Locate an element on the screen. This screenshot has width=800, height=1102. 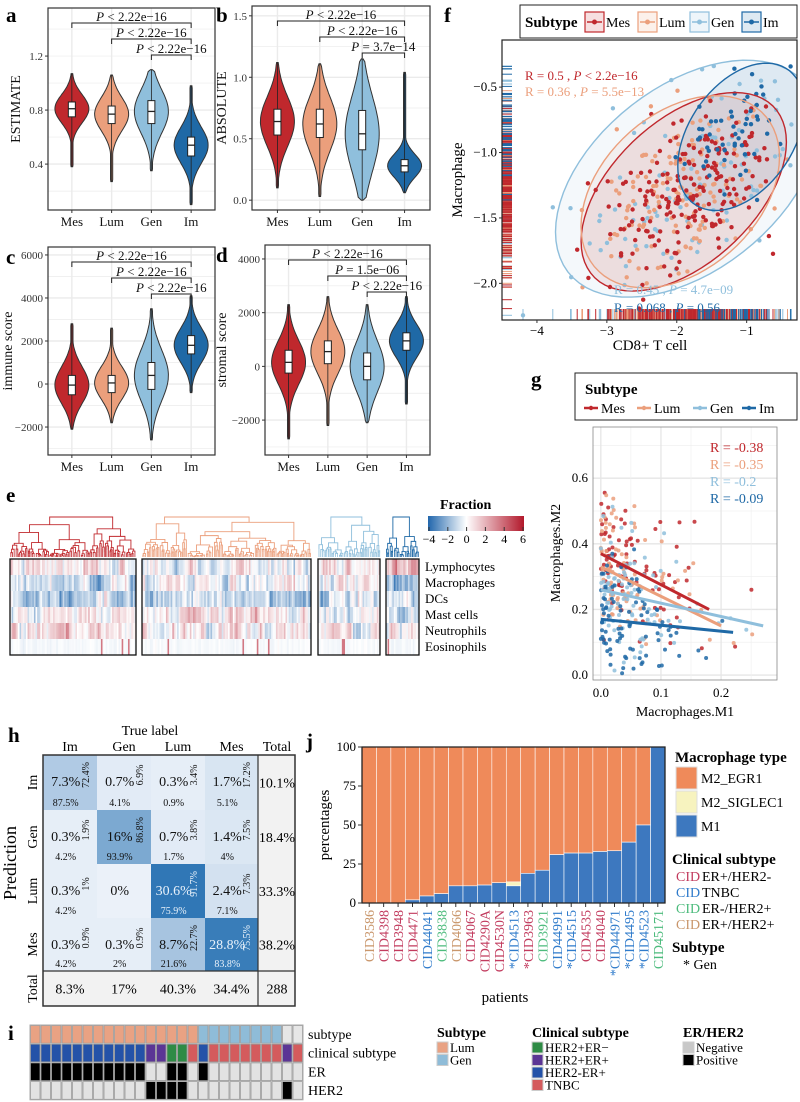
p-symbol: P is located at coordinates (119, 32).